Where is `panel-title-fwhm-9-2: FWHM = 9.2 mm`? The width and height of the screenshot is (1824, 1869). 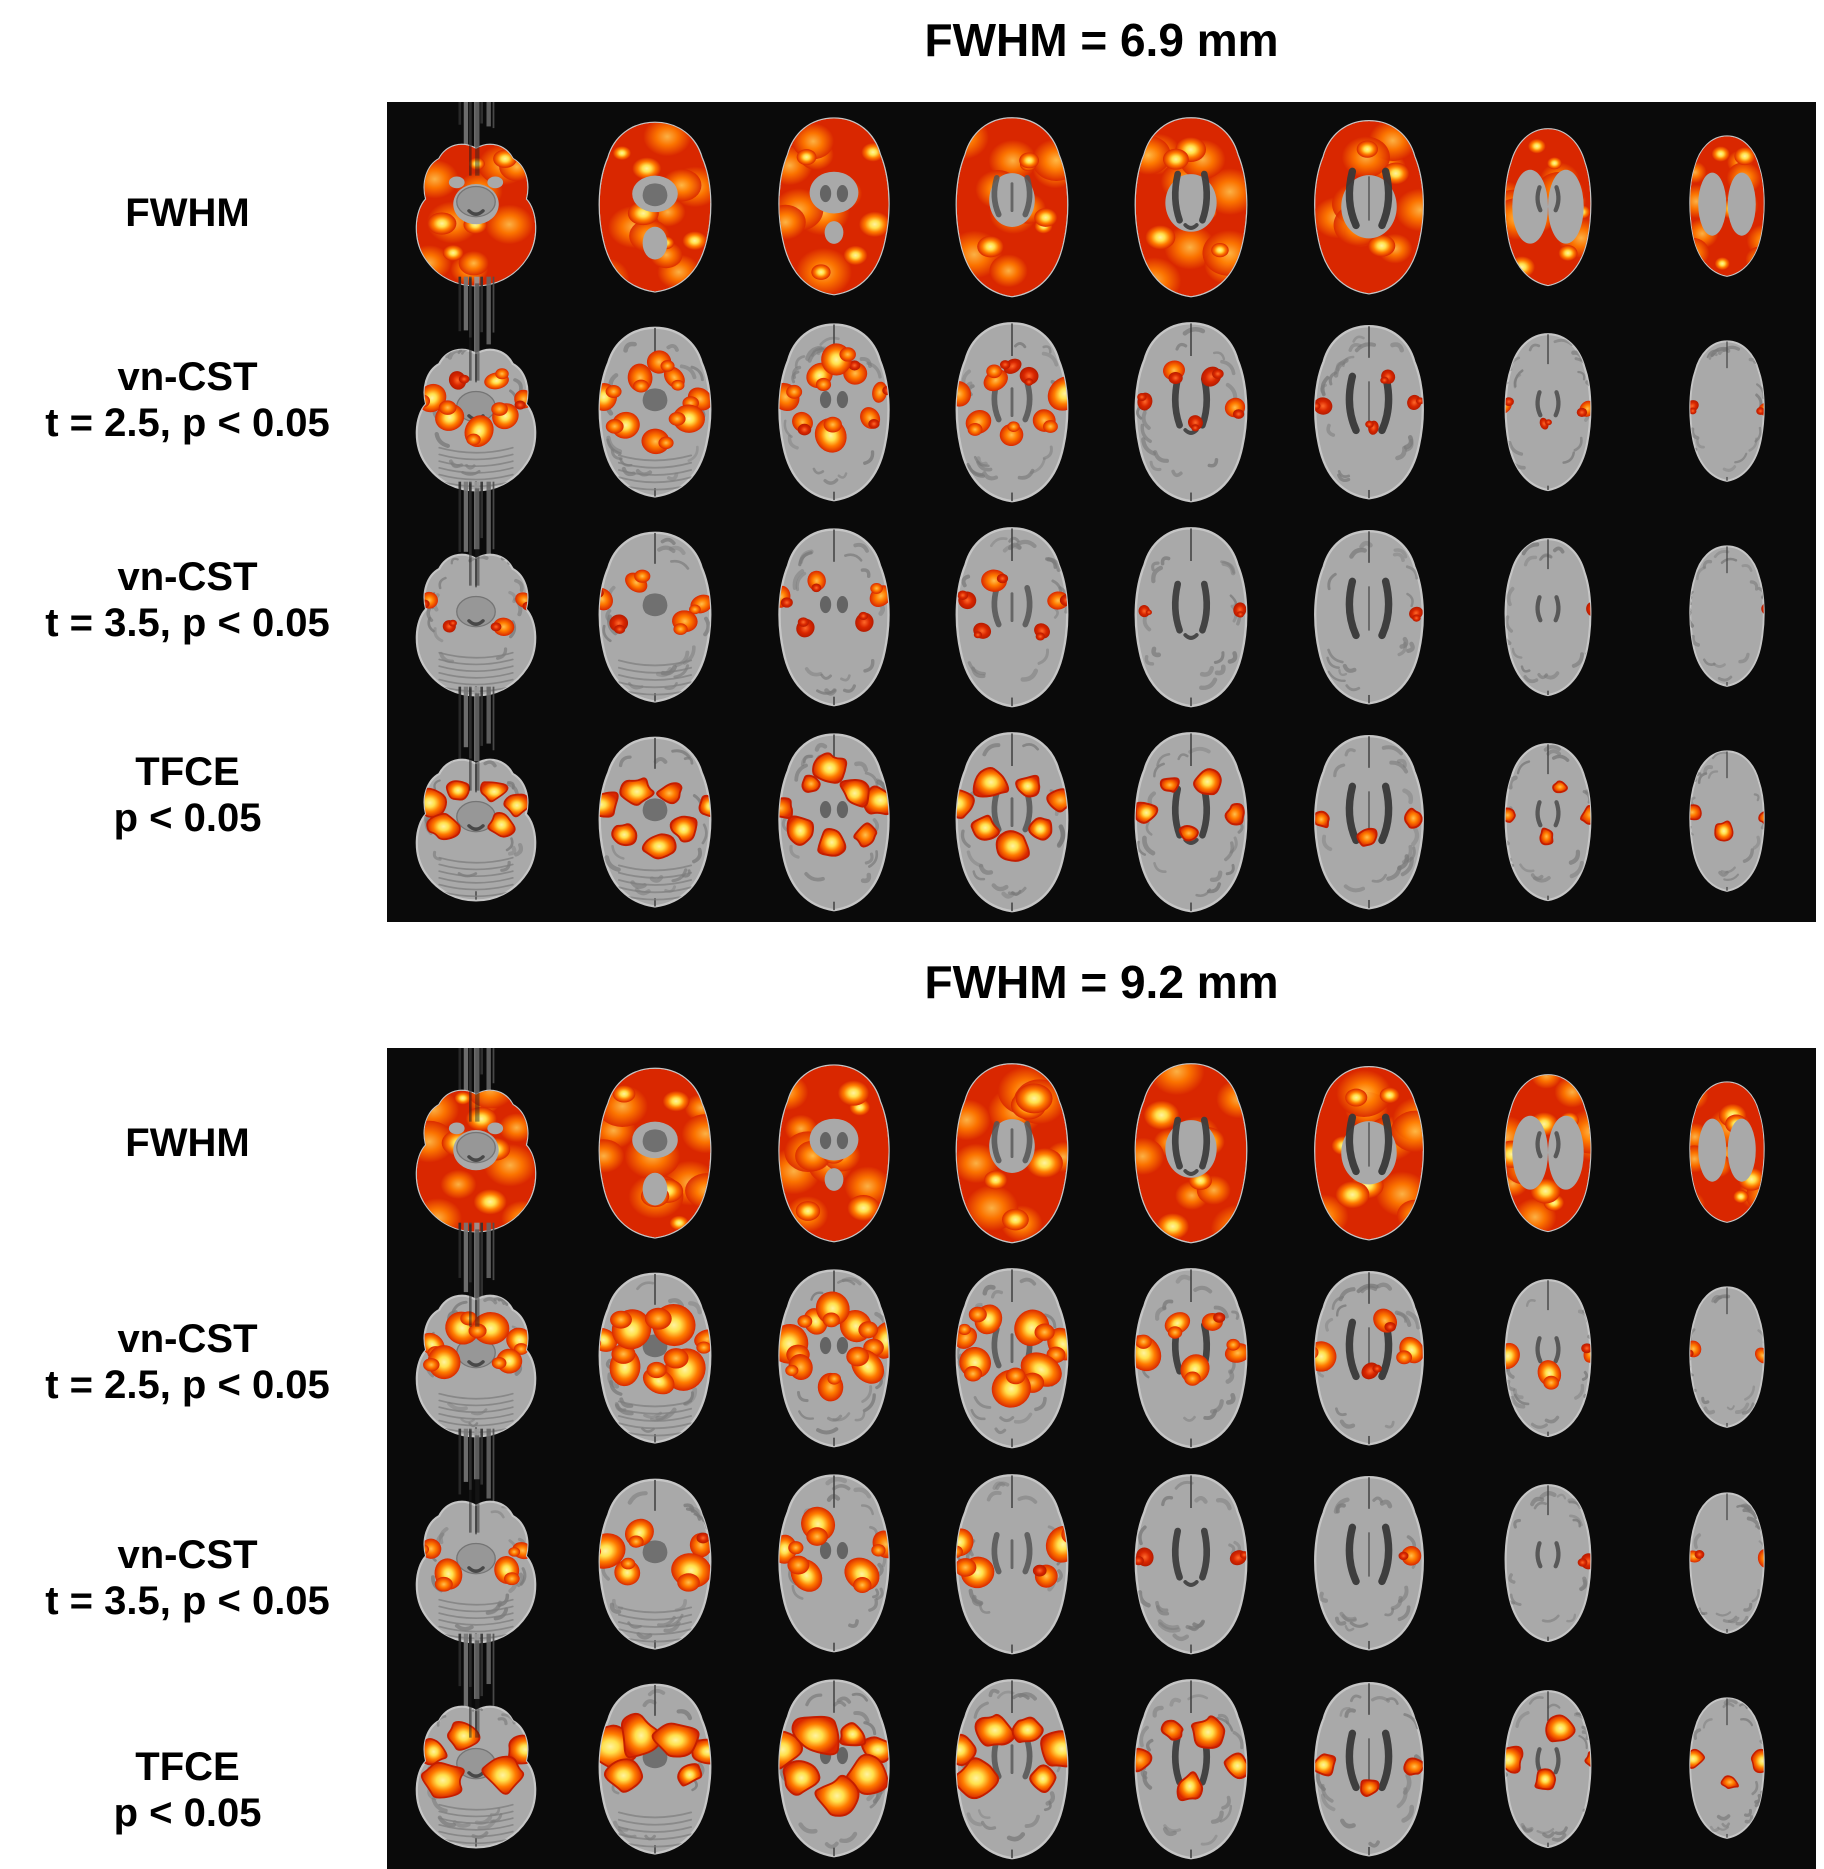 panel-title-fwhm-9-2: FWHM = 9.2 mm is located at coordinates (1101, 982).